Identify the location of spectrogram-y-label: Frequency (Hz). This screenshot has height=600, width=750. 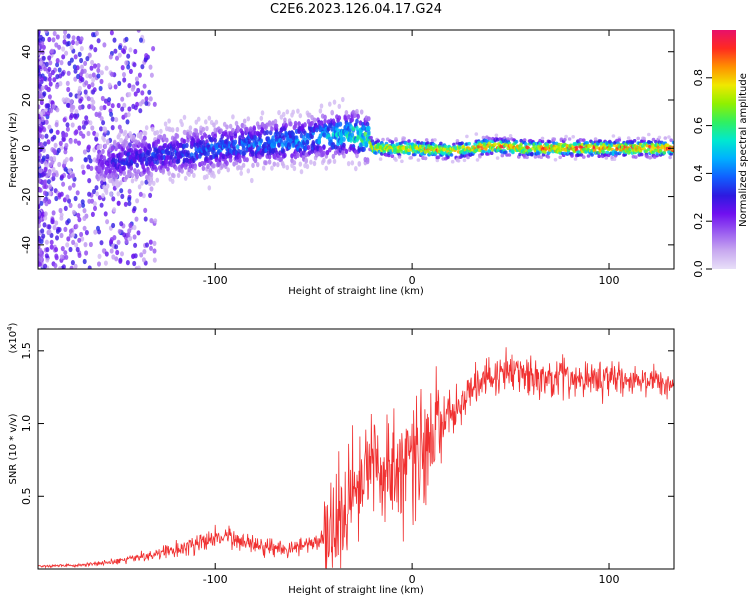
(13, 150).